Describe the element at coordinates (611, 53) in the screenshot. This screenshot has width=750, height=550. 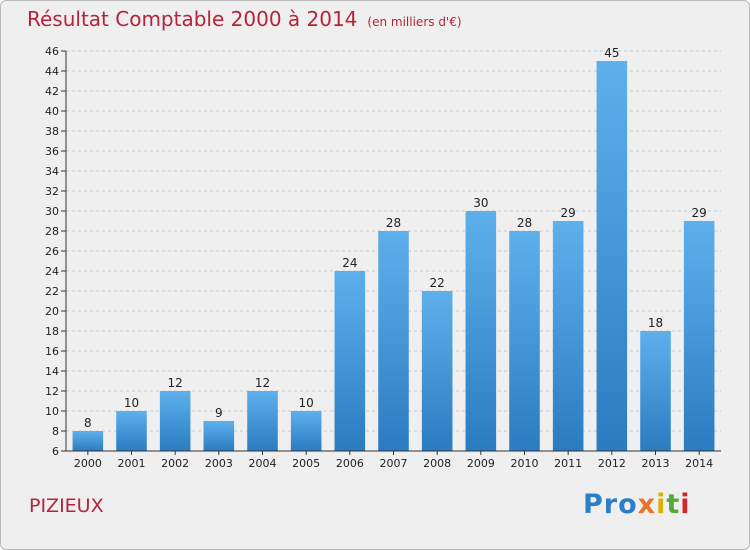
I see `bar-value-label: 45` at that location.